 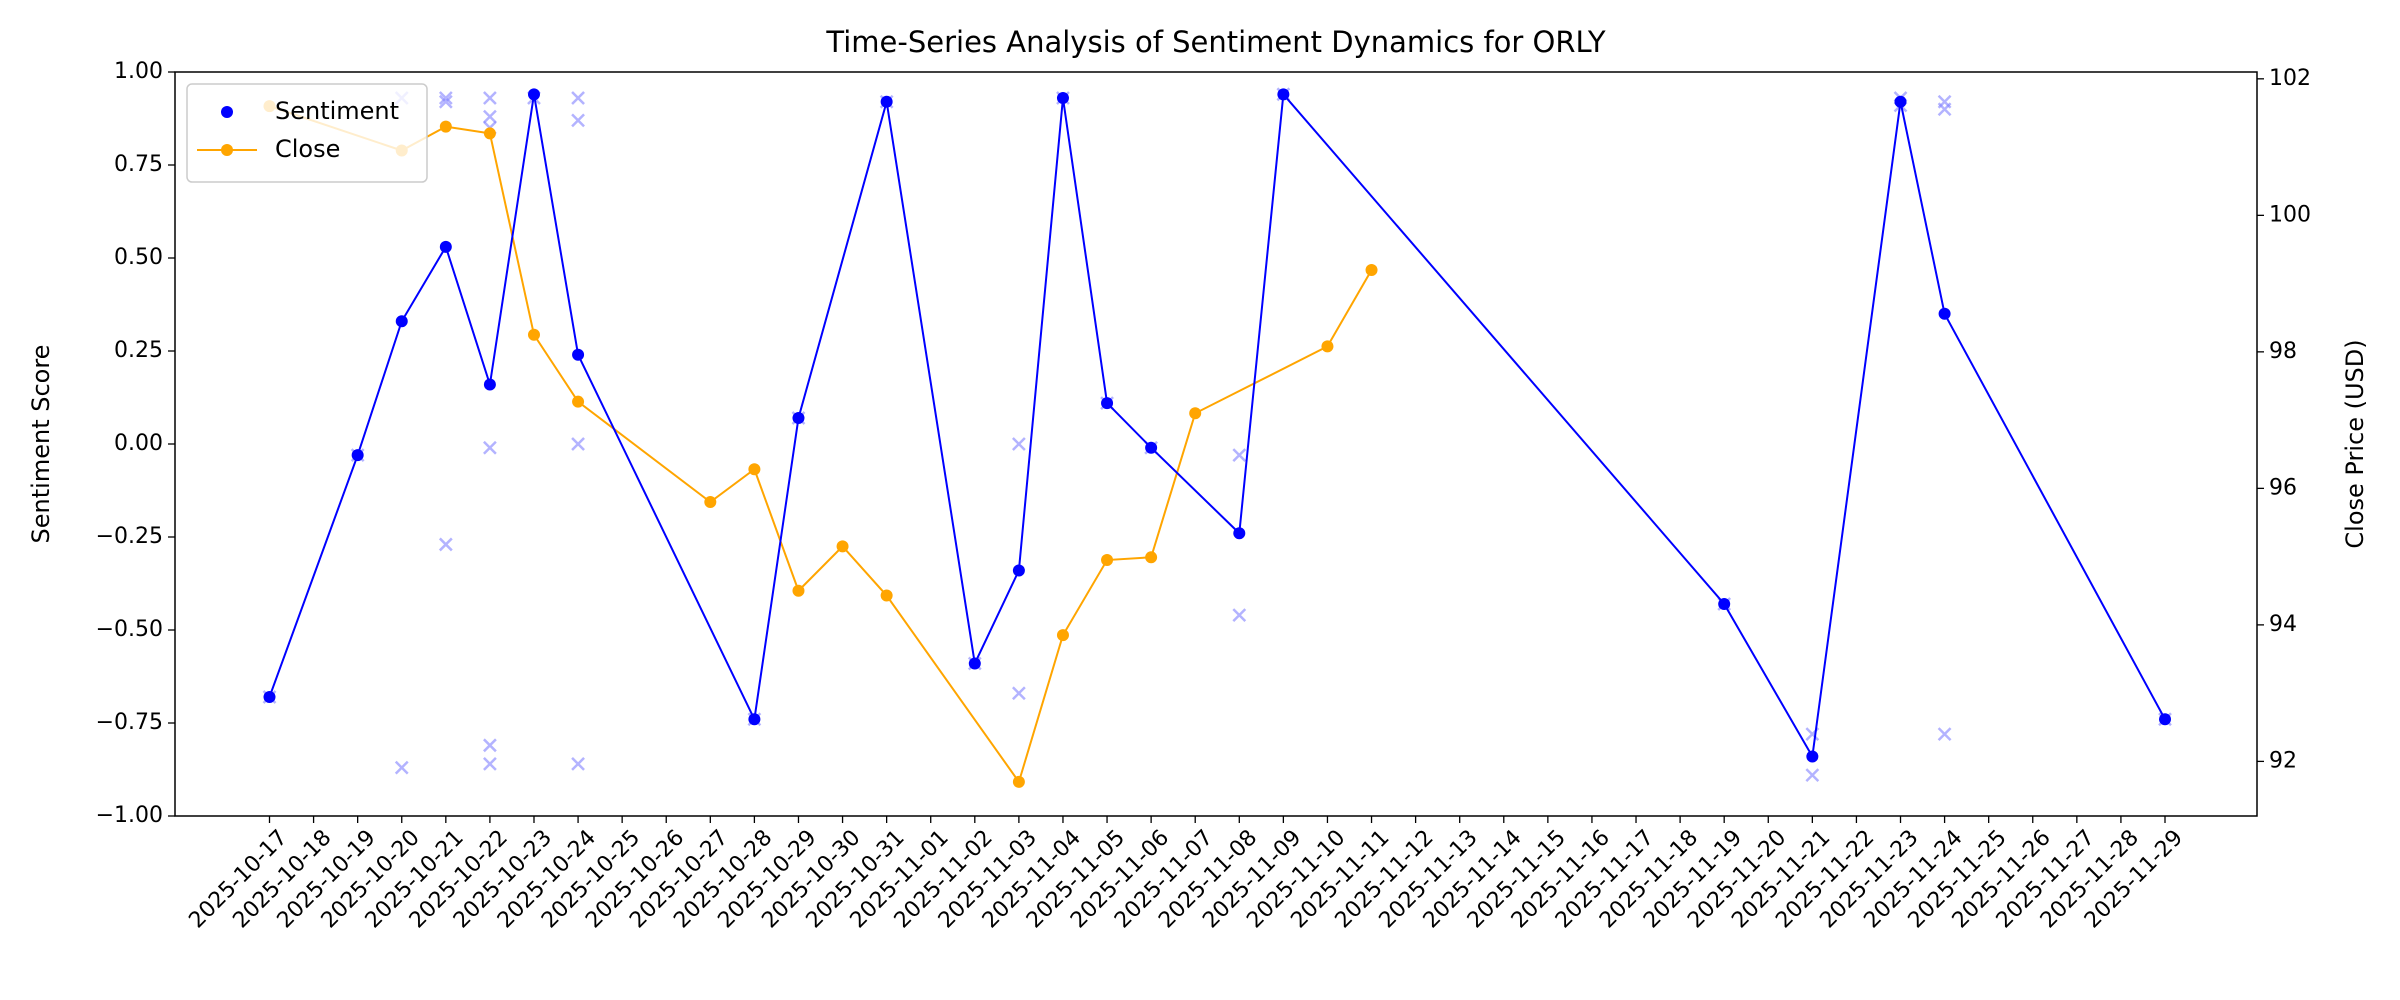 I want to click on y-tick-label: 0.25, so click(x=138, y=350).